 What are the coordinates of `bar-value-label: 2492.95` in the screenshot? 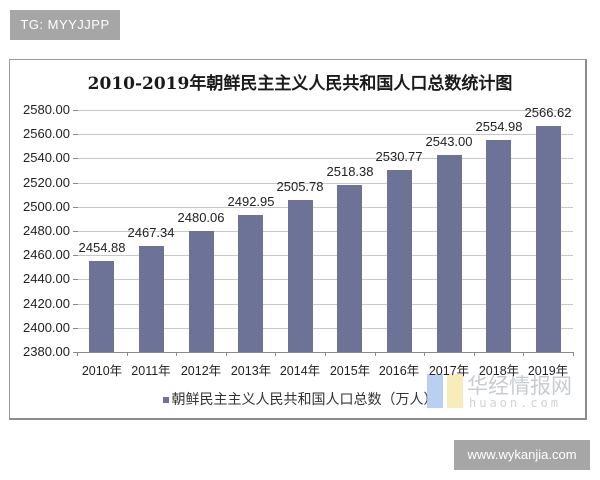 It's located at (251, 201).